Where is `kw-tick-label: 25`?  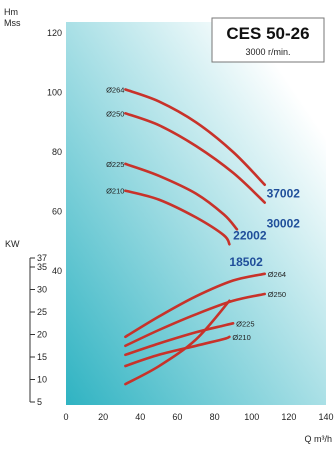
kw-tick-label: 25 is located at coordinates (42, 312).